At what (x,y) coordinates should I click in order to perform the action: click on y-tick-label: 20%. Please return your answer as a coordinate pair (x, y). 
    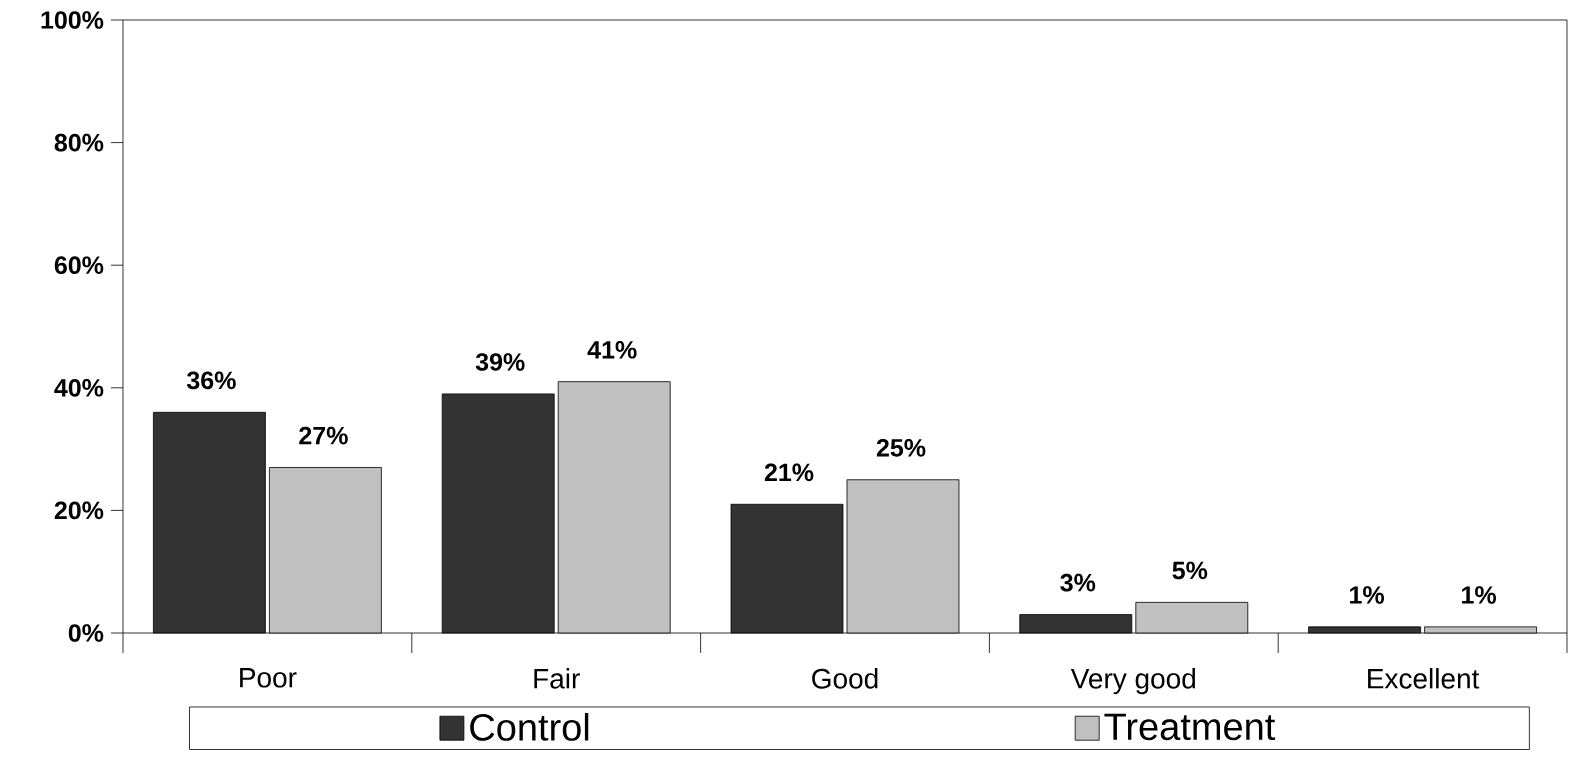
    Looking at the image, I should click on (79, 510).